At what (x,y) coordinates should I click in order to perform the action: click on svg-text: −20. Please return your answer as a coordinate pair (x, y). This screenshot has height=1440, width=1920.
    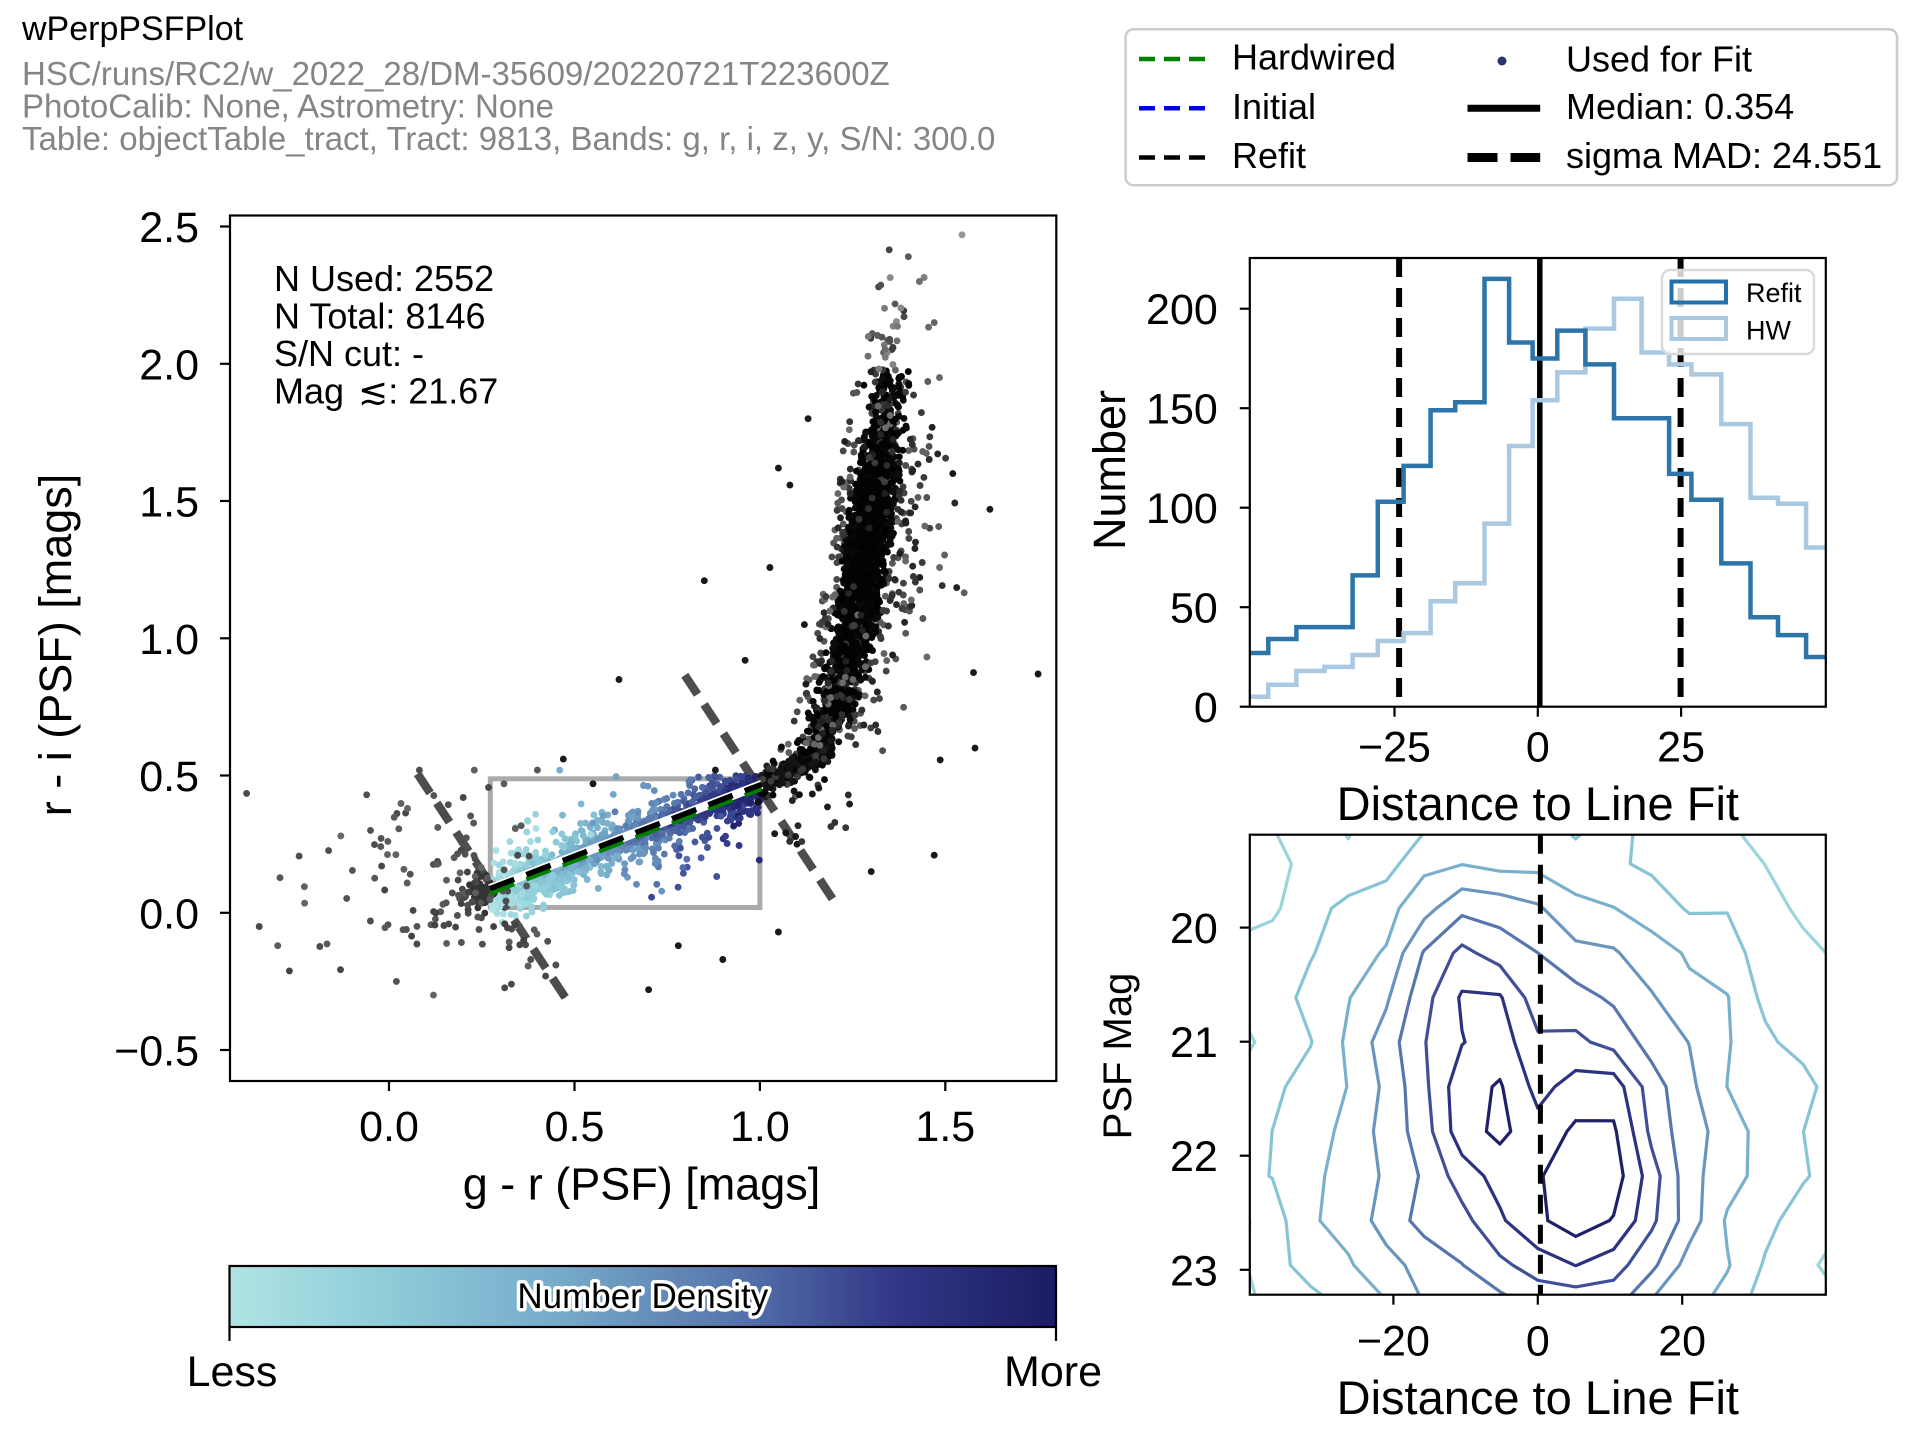
    Looking at the image, I should click on (1393, 1342).